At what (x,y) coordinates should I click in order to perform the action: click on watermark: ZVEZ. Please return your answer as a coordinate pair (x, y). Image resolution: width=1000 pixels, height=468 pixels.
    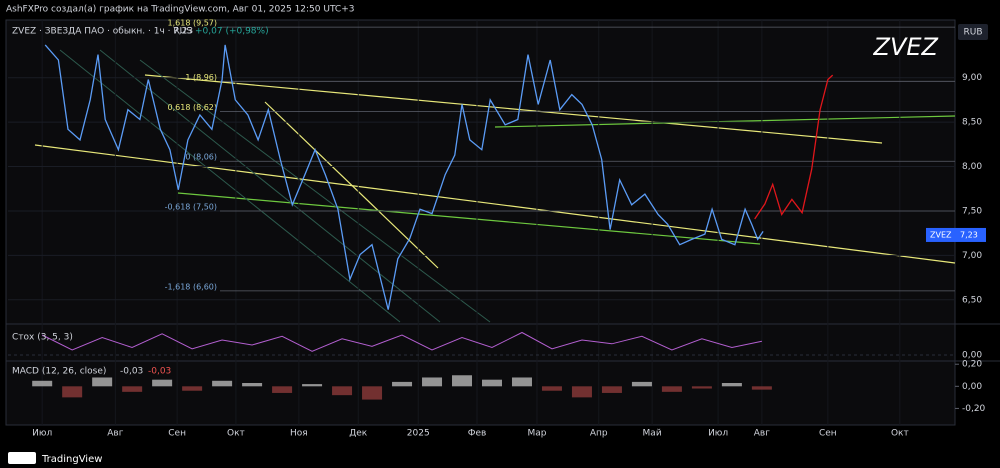
    Looking at the image, I should click on (906, 47).